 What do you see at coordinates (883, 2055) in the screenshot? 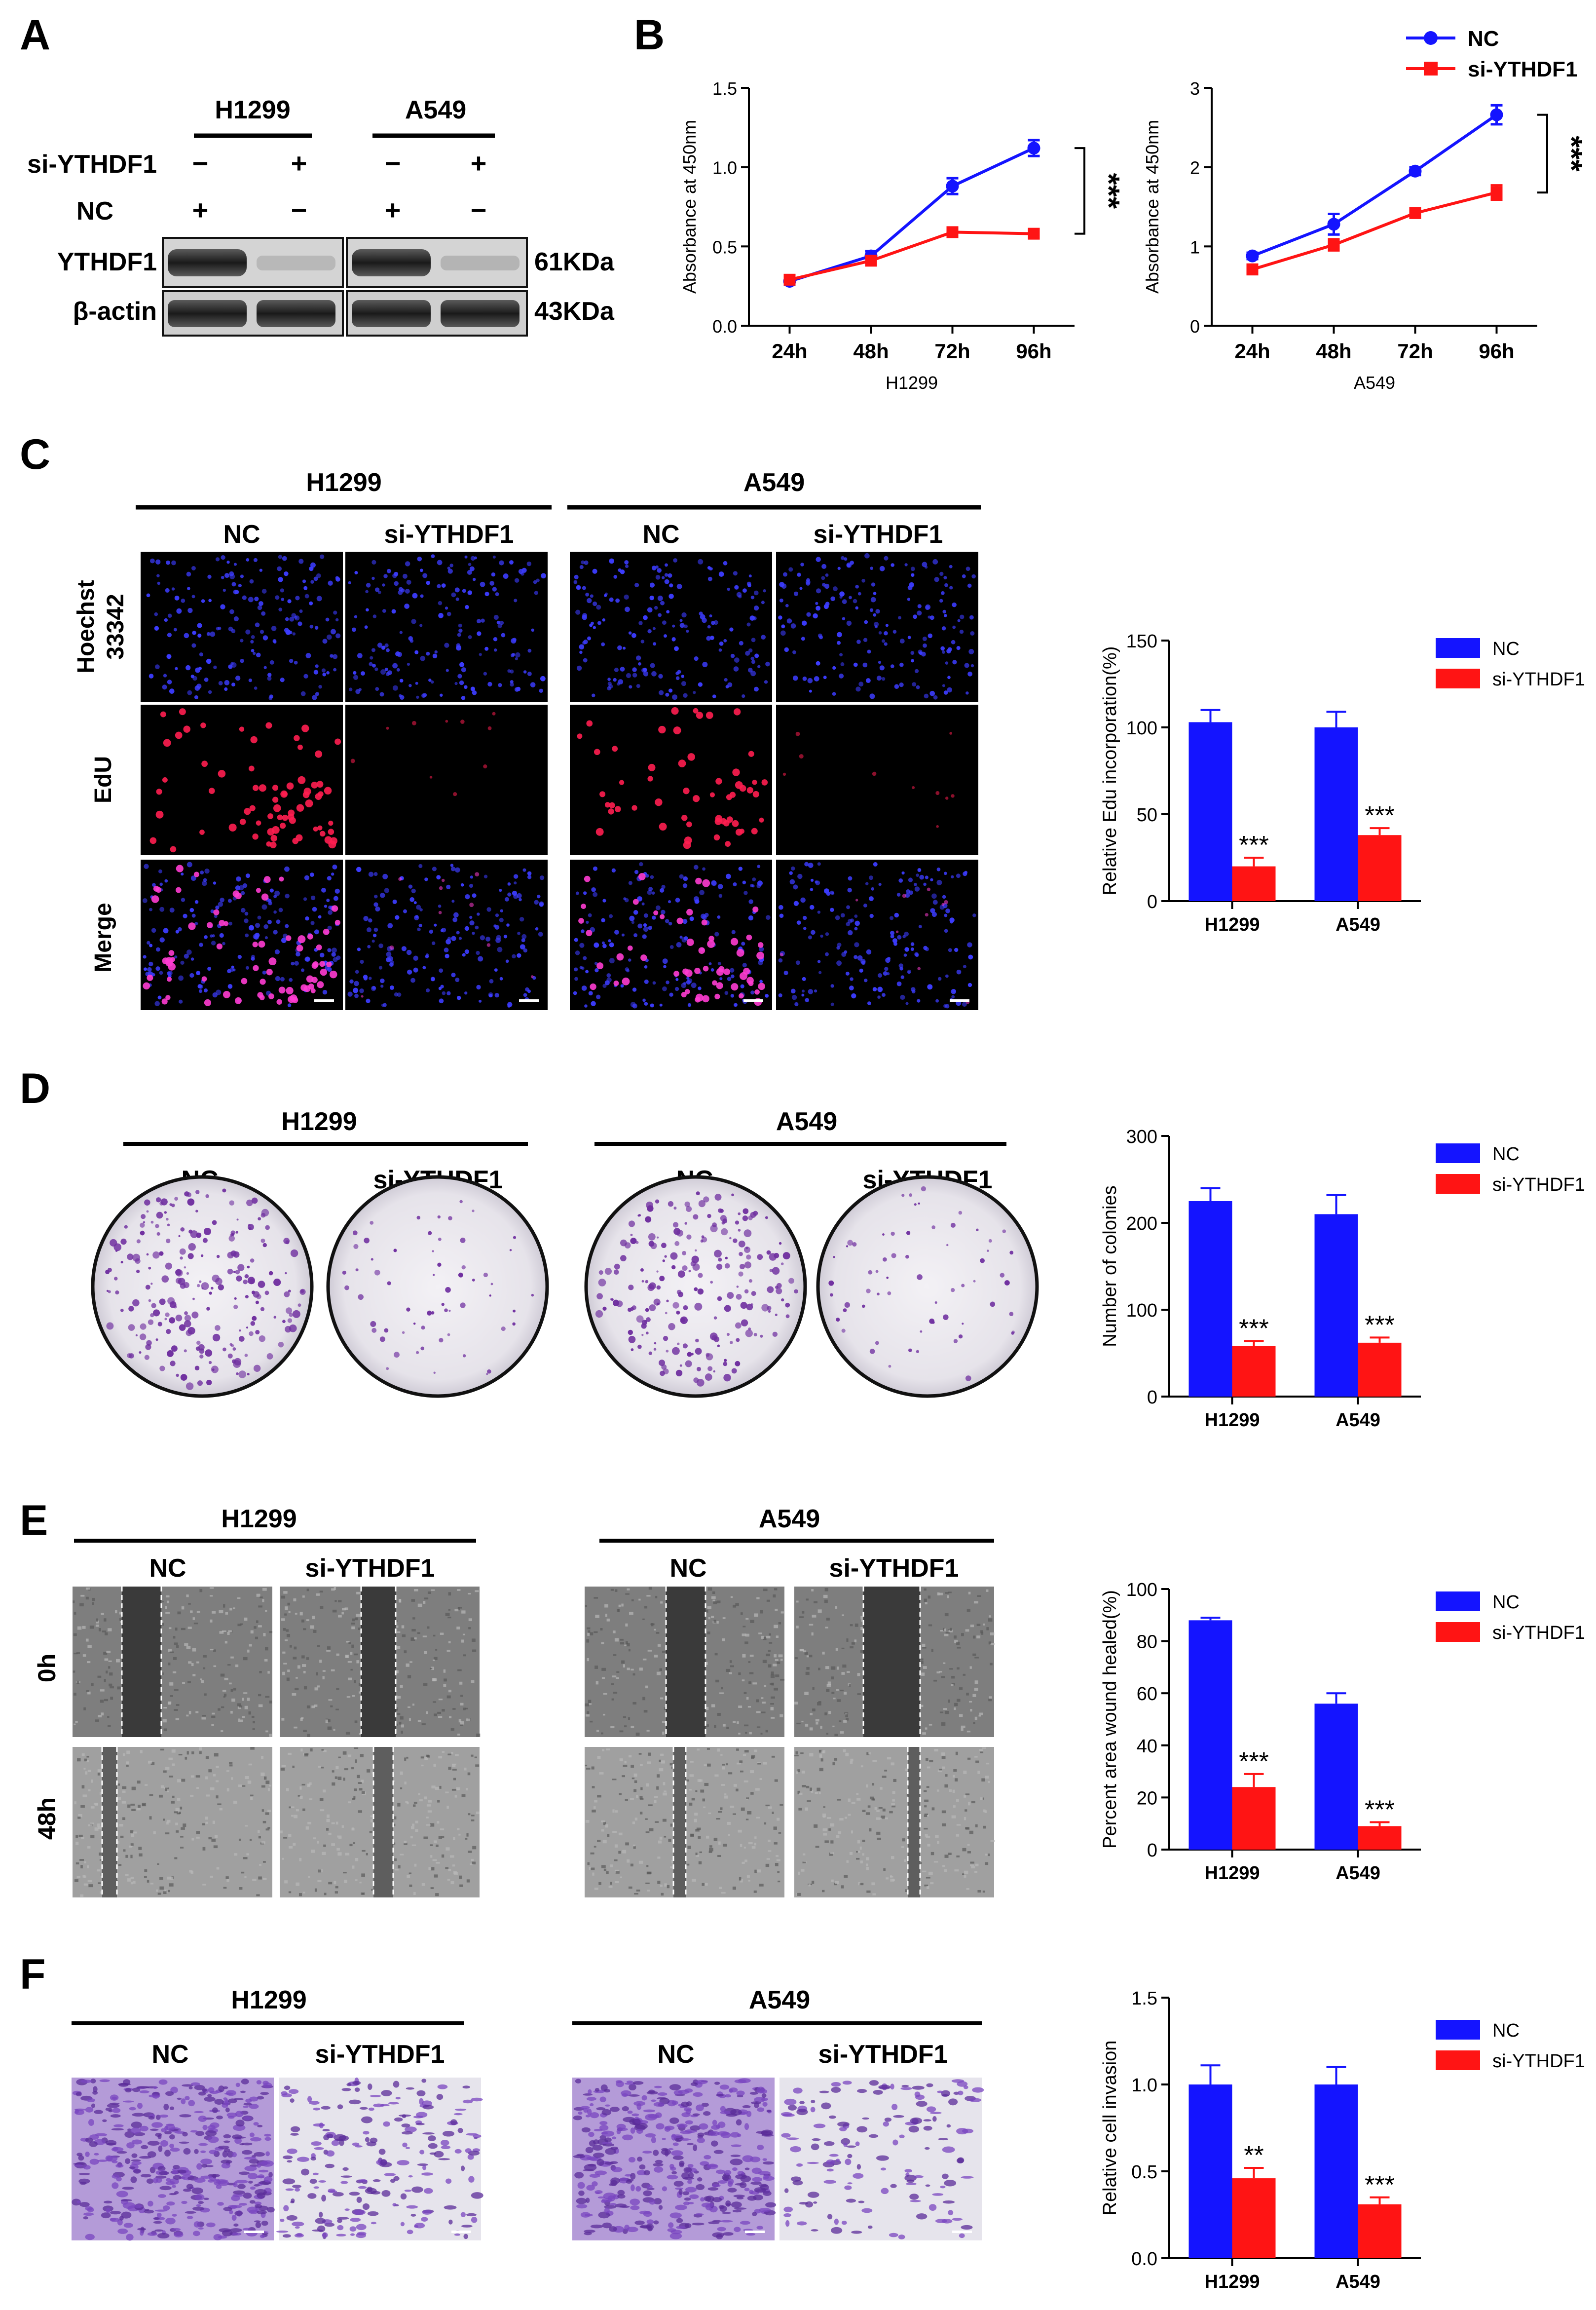
I see `condition-label: si-YTHDF1` at bounding box center [883, 2055].